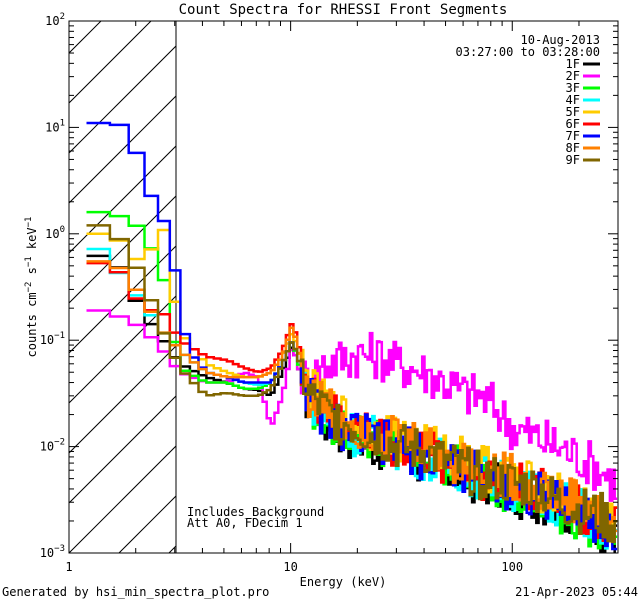  What do you see at coordinates (573, 124) in the screenshot?
I see `legend-label-6F: 6F` at bounding box center [573, 124].